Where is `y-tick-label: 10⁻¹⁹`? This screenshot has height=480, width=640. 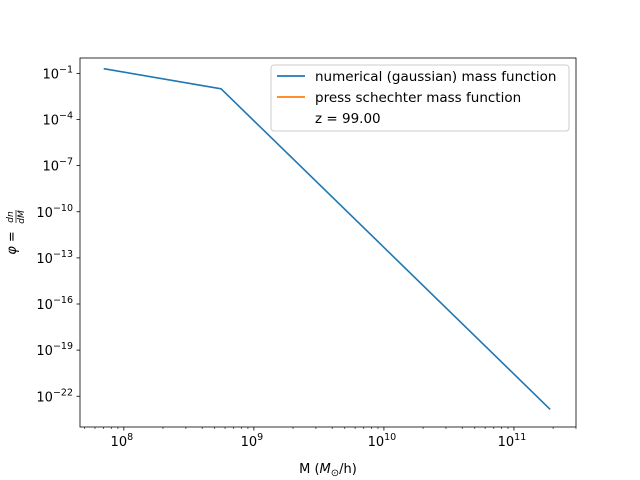
y-tick-label: 10⁻¹⁹ is located at coordinates (54, 350).